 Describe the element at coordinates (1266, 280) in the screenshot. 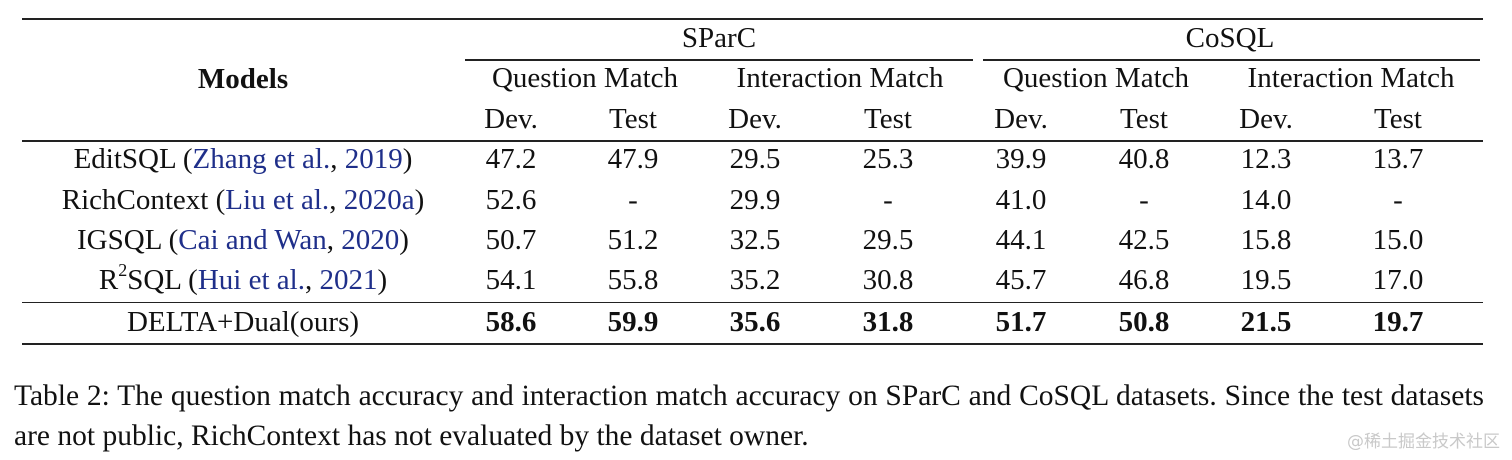

I see `table-cell: 19.5` at that location.